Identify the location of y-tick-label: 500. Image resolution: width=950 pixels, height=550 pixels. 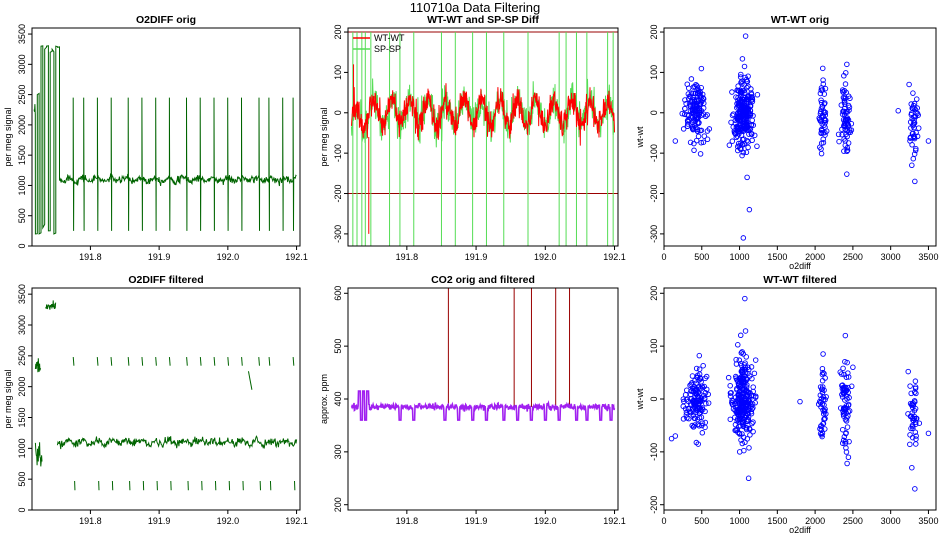
(22, 215).